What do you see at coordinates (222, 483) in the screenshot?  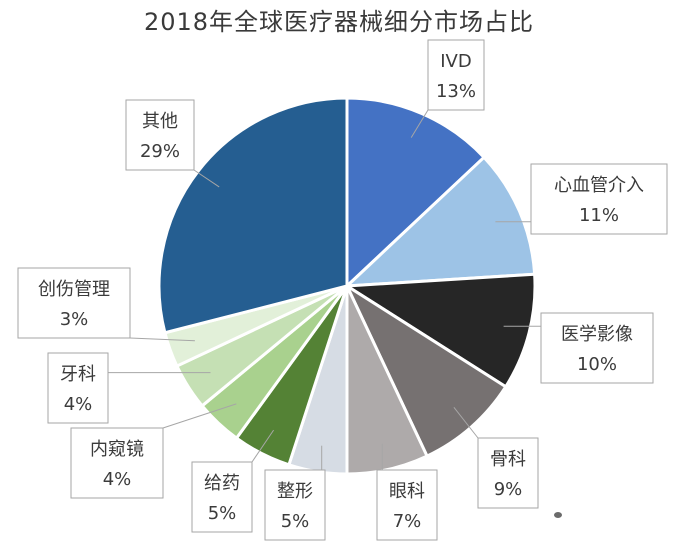 I see `slice-label: 给药` at bounding box center [222, 483].